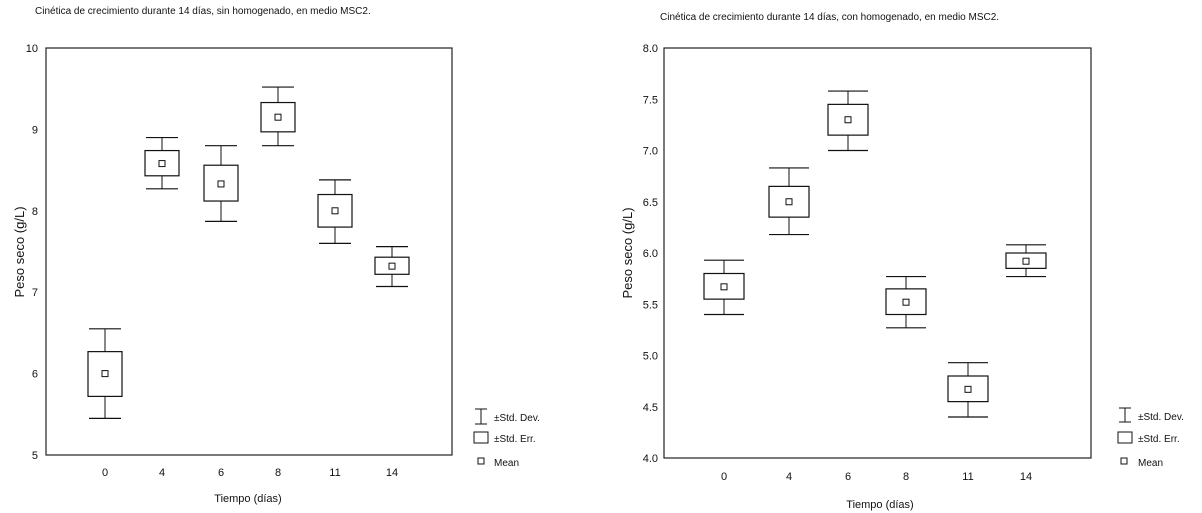  I want to click on y-tick-label: 6.5, so click(650, 203).